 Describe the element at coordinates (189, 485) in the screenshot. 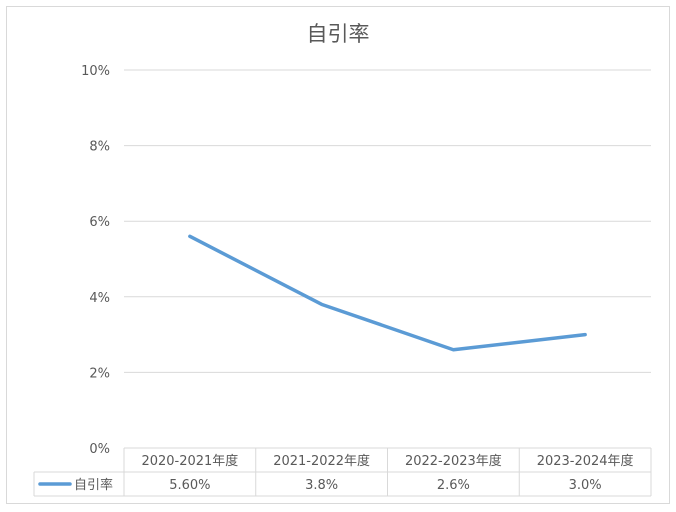

I see `value-label: 5.60%` at that location.